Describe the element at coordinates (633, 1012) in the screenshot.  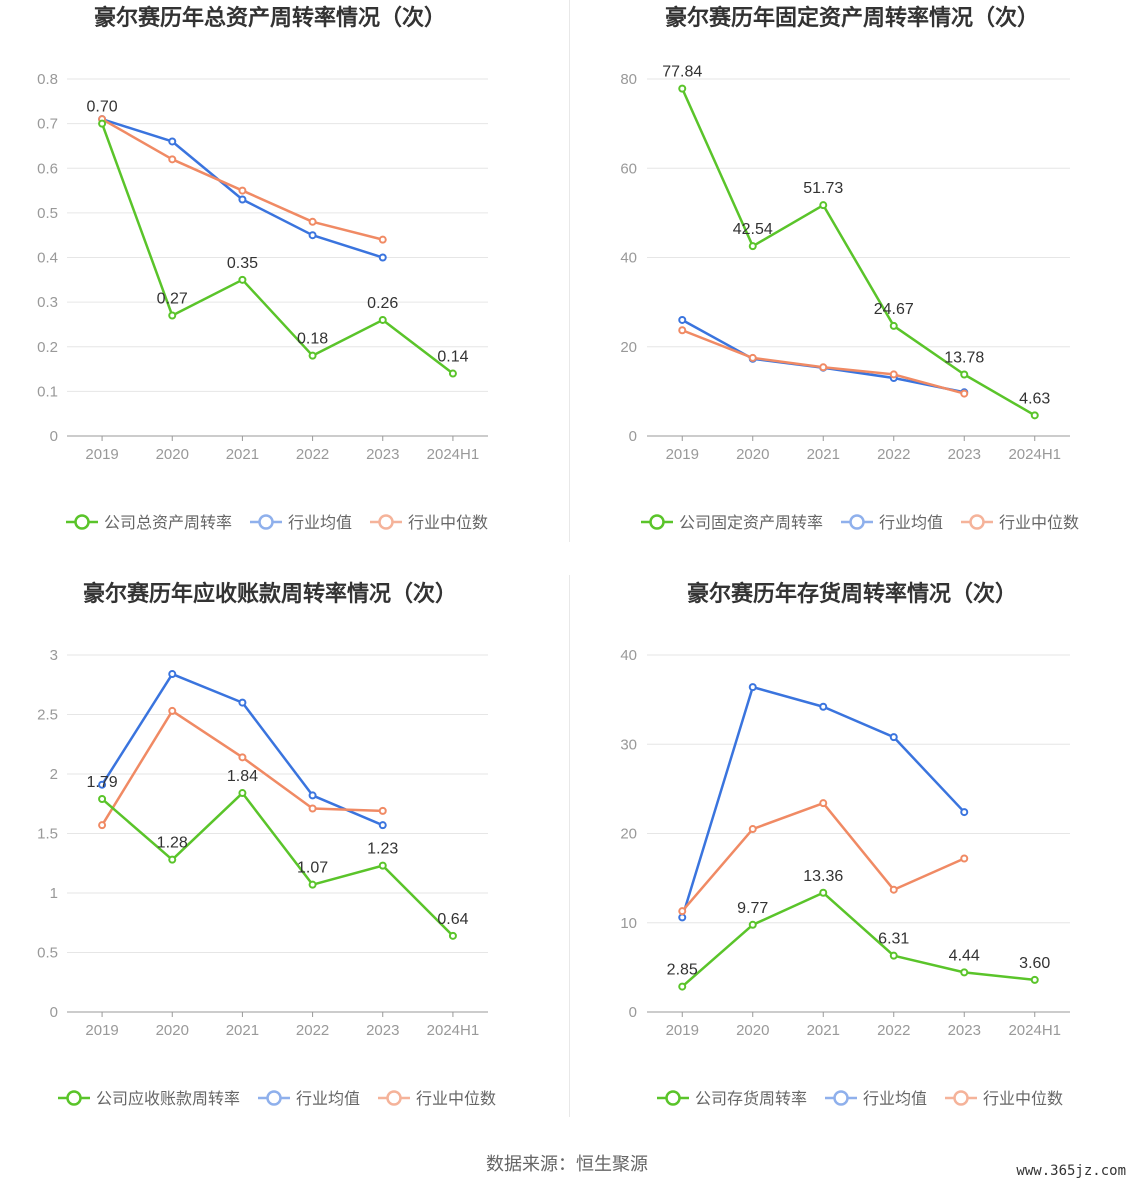
I see `y-tick-label: 0` at that location.